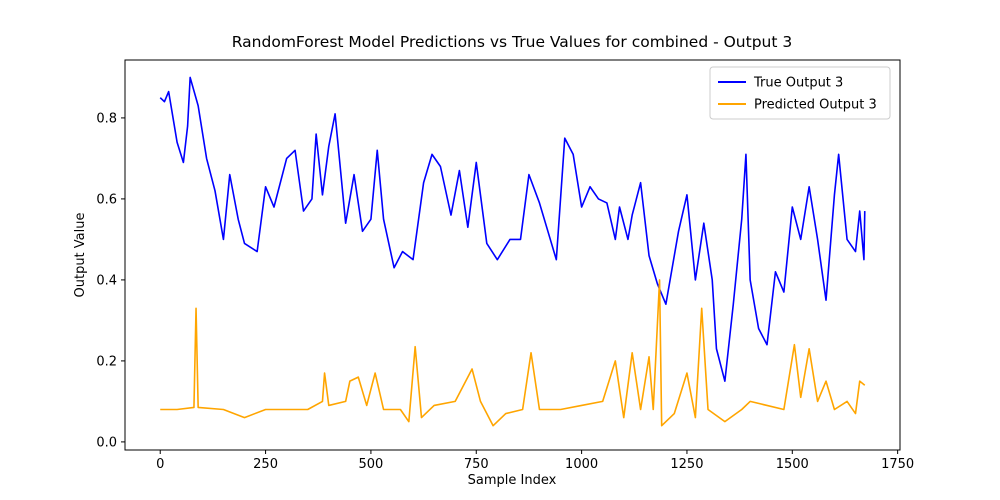  What do you see at coordinates (106, 199) in the screenshot?
I see `y-tick-label: 0.6` at bounding box center [106, 199].